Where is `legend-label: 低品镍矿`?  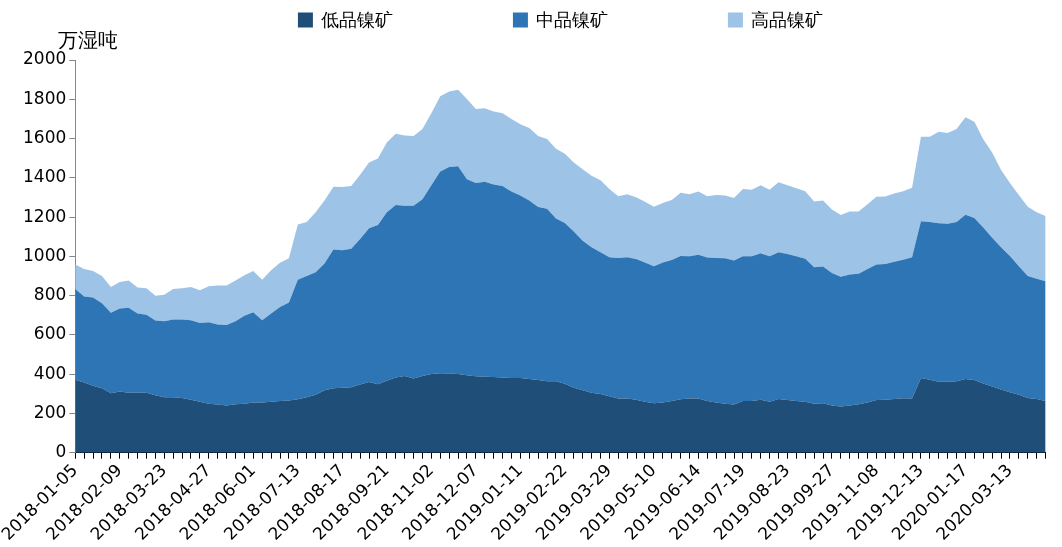
legend-label: 低品镍矿 is located at coordinates (356, 19).